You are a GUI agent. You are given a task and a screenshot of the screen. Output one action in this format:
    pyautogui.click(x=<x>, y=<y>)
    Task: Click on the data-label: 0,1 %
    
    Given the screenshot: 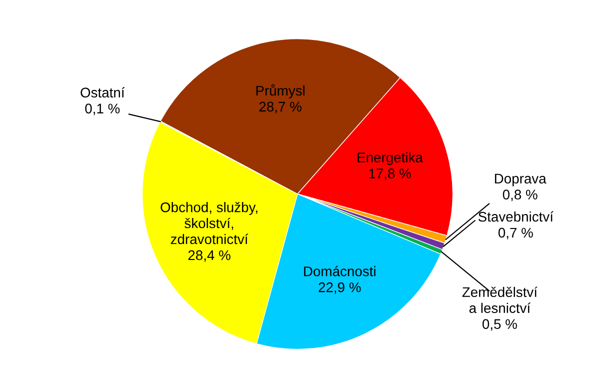 What is the action you would take?
    pyautogui.click(x=102, y=110)
    